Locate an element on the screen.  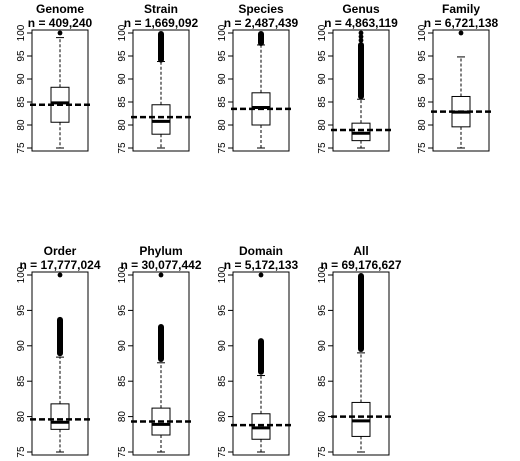
panel-subtitle: n = 4,863,119 is located at coordinates (361, 23).